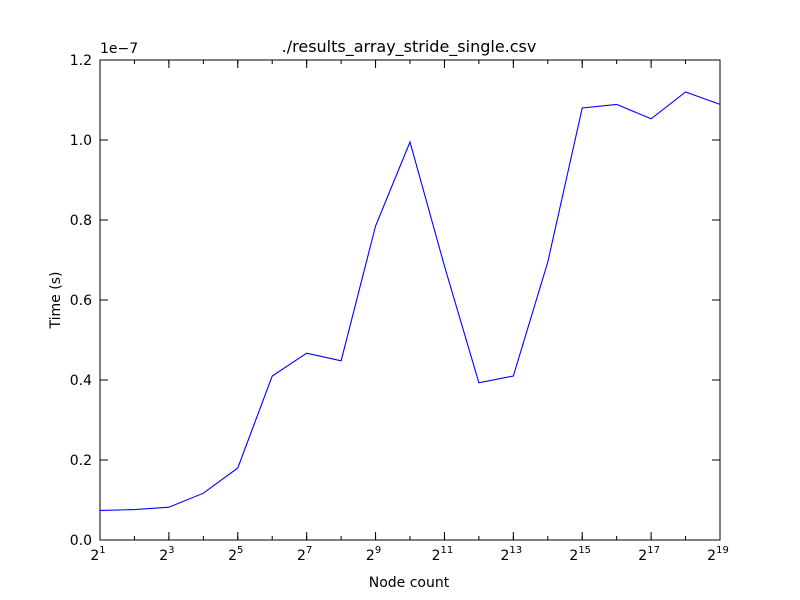 The height and width of the screenshot is (600, 800). Describe the element at coordinates (409, 47) in the screenshot. I see `chart-title: ./results_array_stride_single.csv` at that location.